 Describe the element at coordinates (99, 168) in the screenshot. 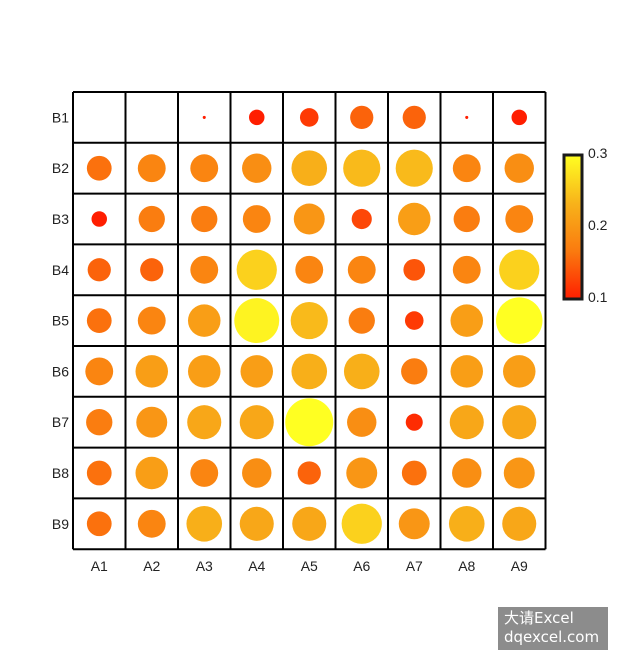

I see `bubble-b2-a1` at that location.